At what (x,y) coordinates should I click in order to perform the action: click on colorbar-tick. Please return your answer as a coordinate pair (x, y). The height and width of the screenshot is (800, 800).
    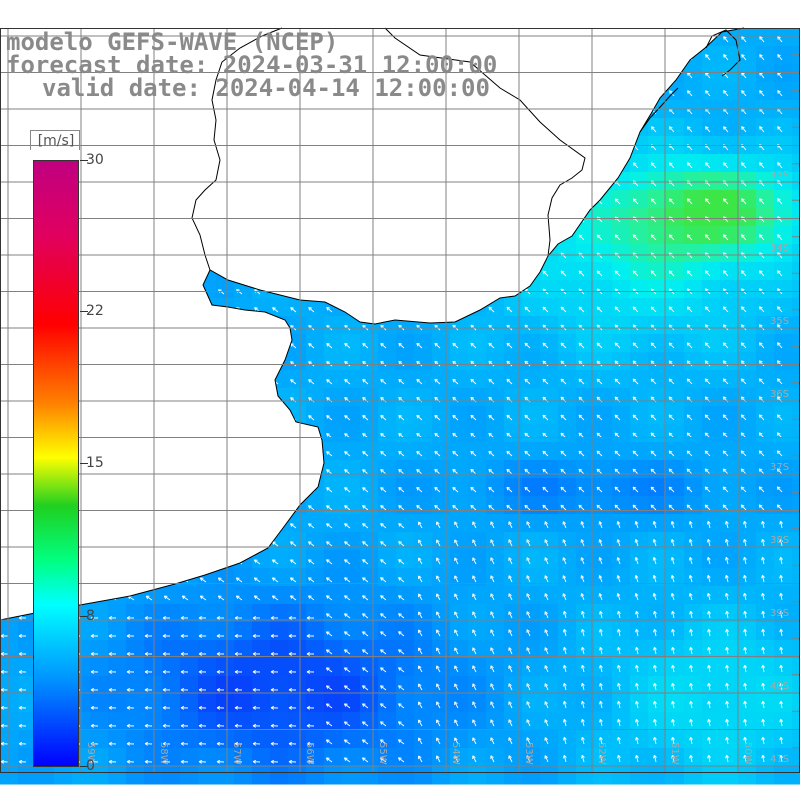
    Looking at the image, I should click on (84, 463).